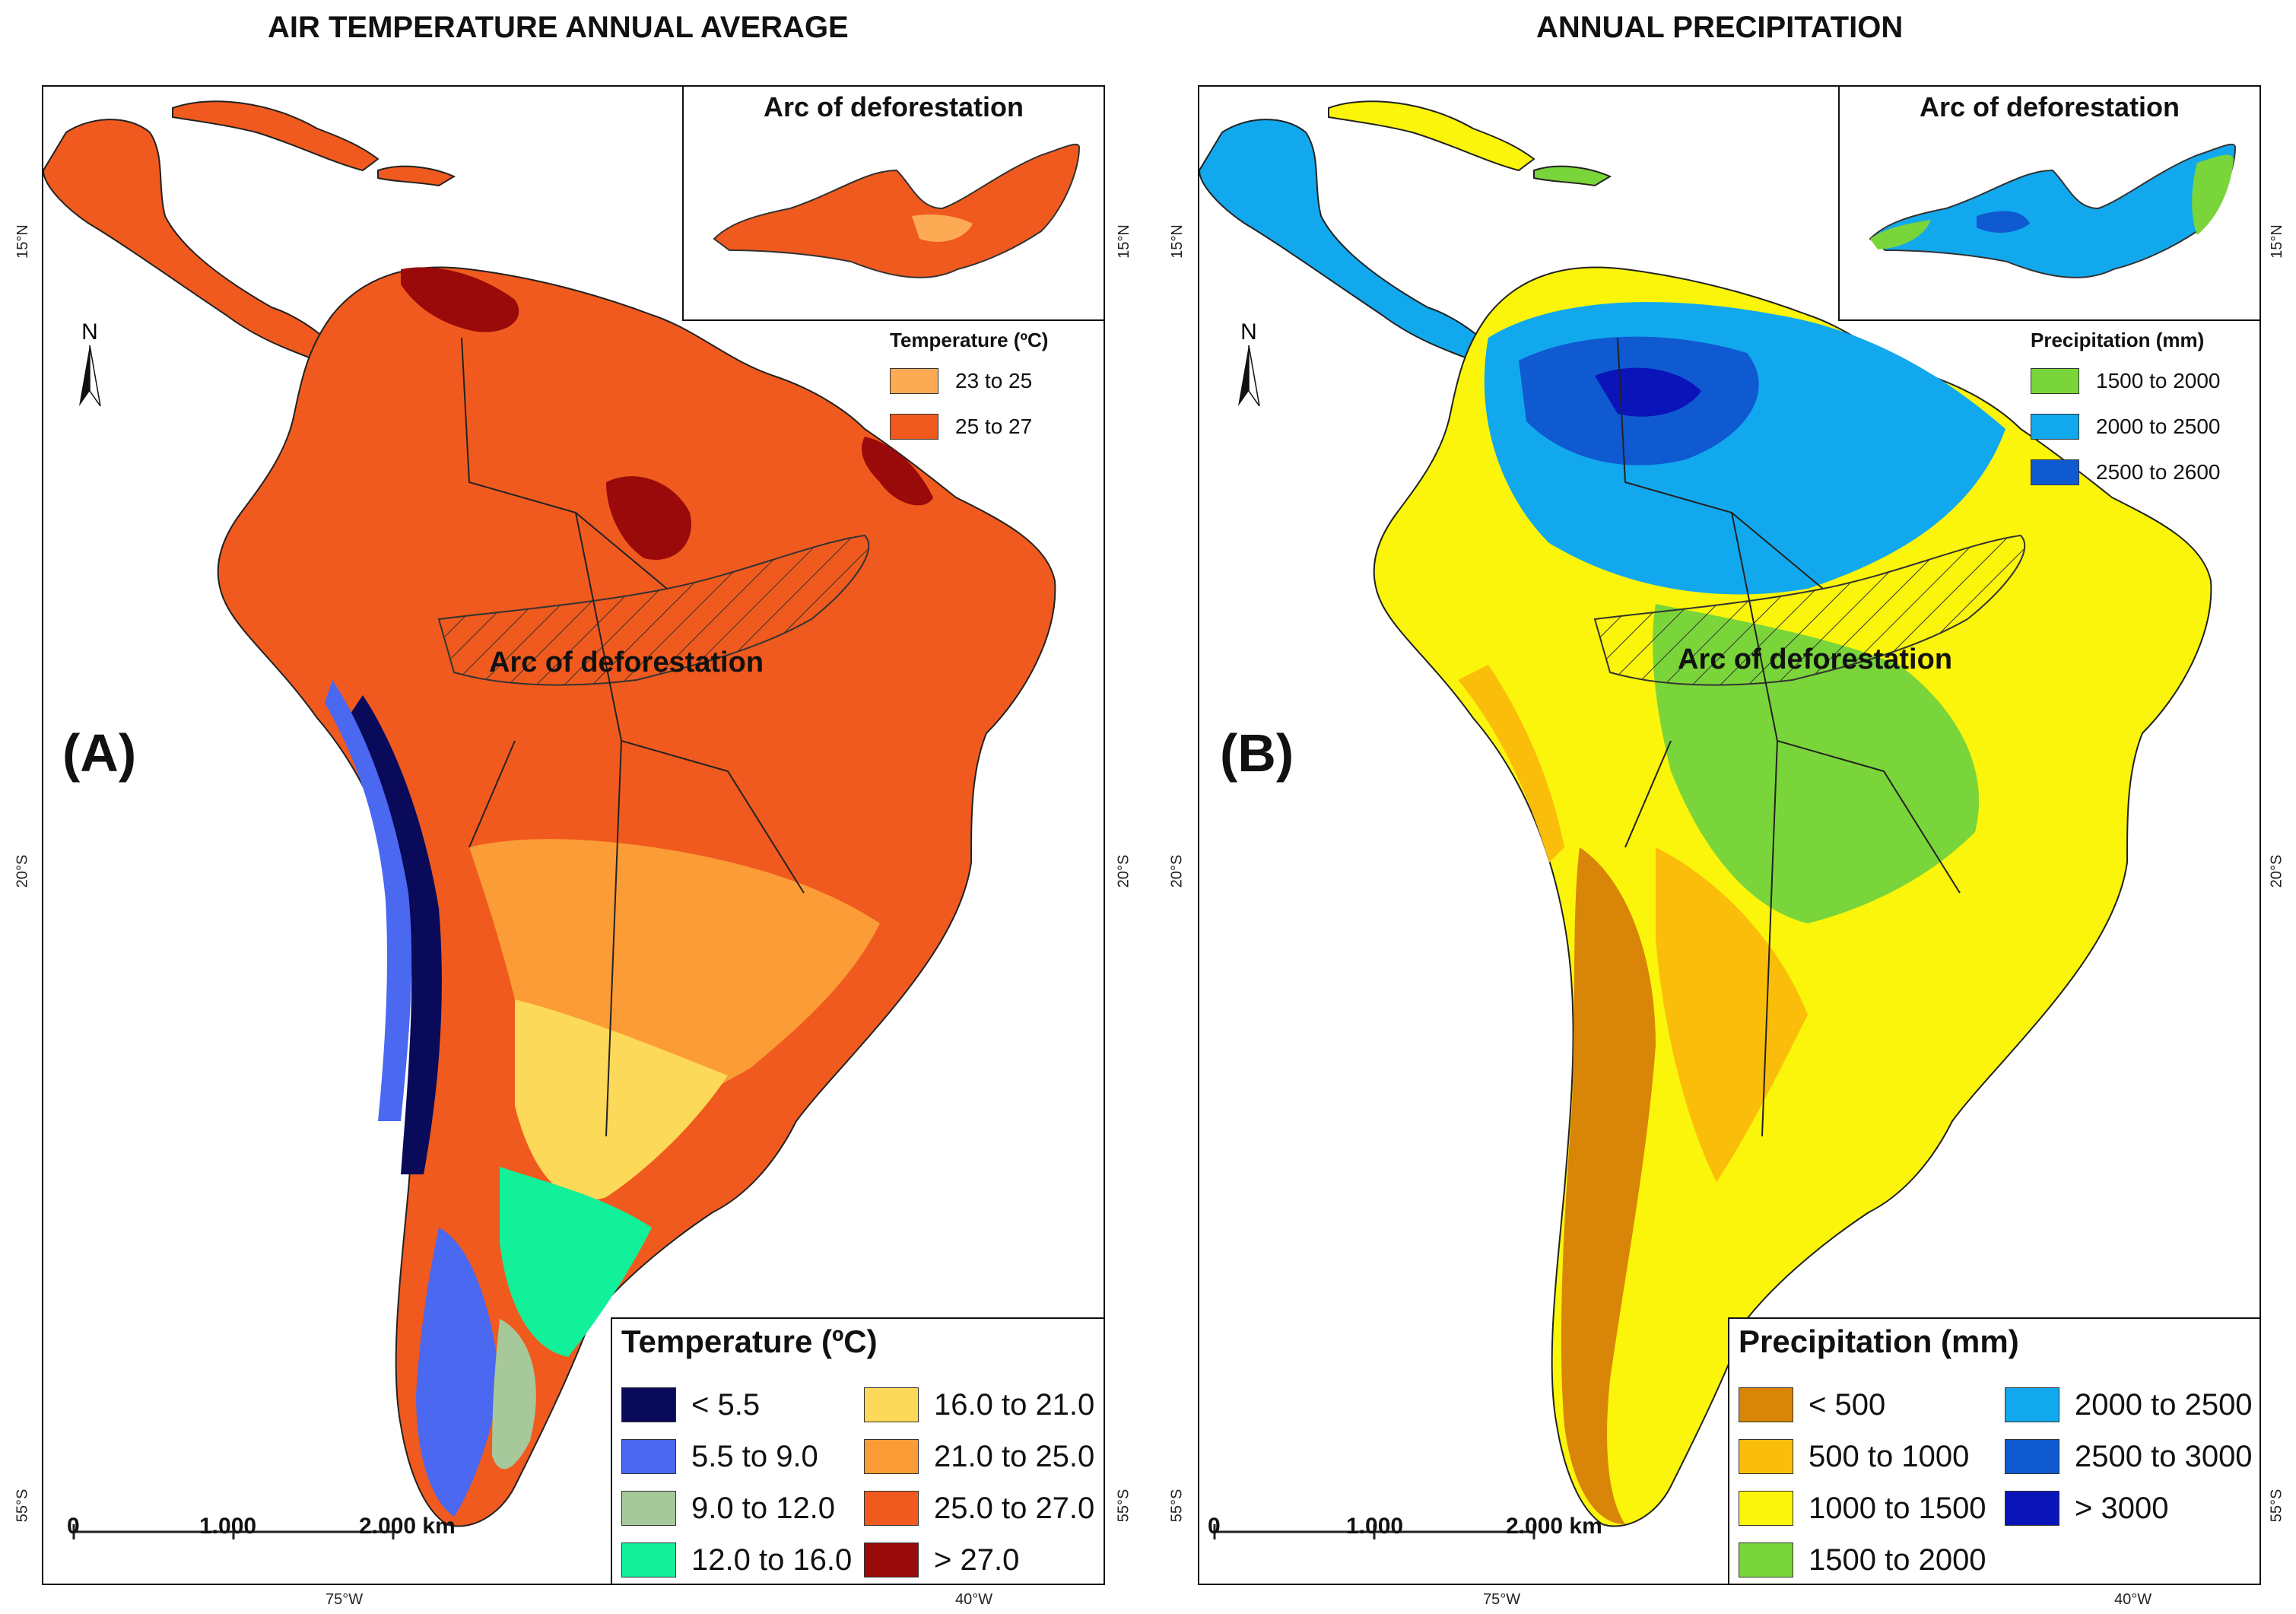 This screenshot has height=1614, width=2296. What do you see at coordinates (2129, 1404) in the screenshot?
I see `legend-item: 2000 to 2500` at bounding box center [2129, 1404].